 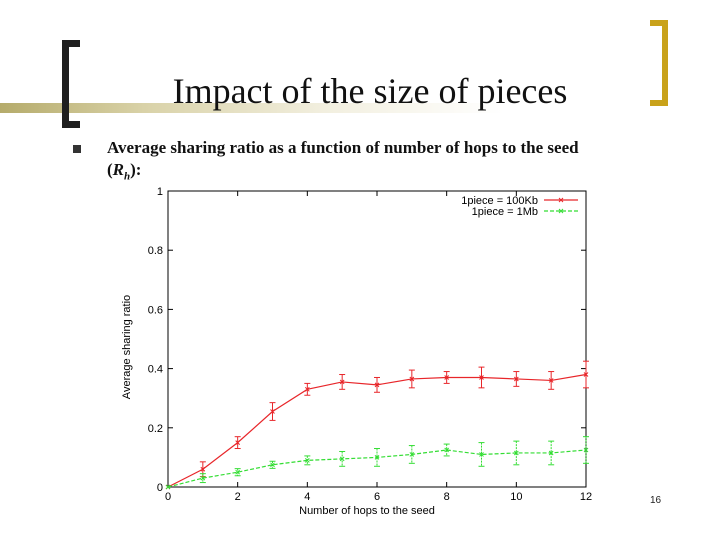 What do you see at coordinates (155, 429) in the screenshot?
I see `y-tick-label: 0.2` at bounding box center [155, 429].